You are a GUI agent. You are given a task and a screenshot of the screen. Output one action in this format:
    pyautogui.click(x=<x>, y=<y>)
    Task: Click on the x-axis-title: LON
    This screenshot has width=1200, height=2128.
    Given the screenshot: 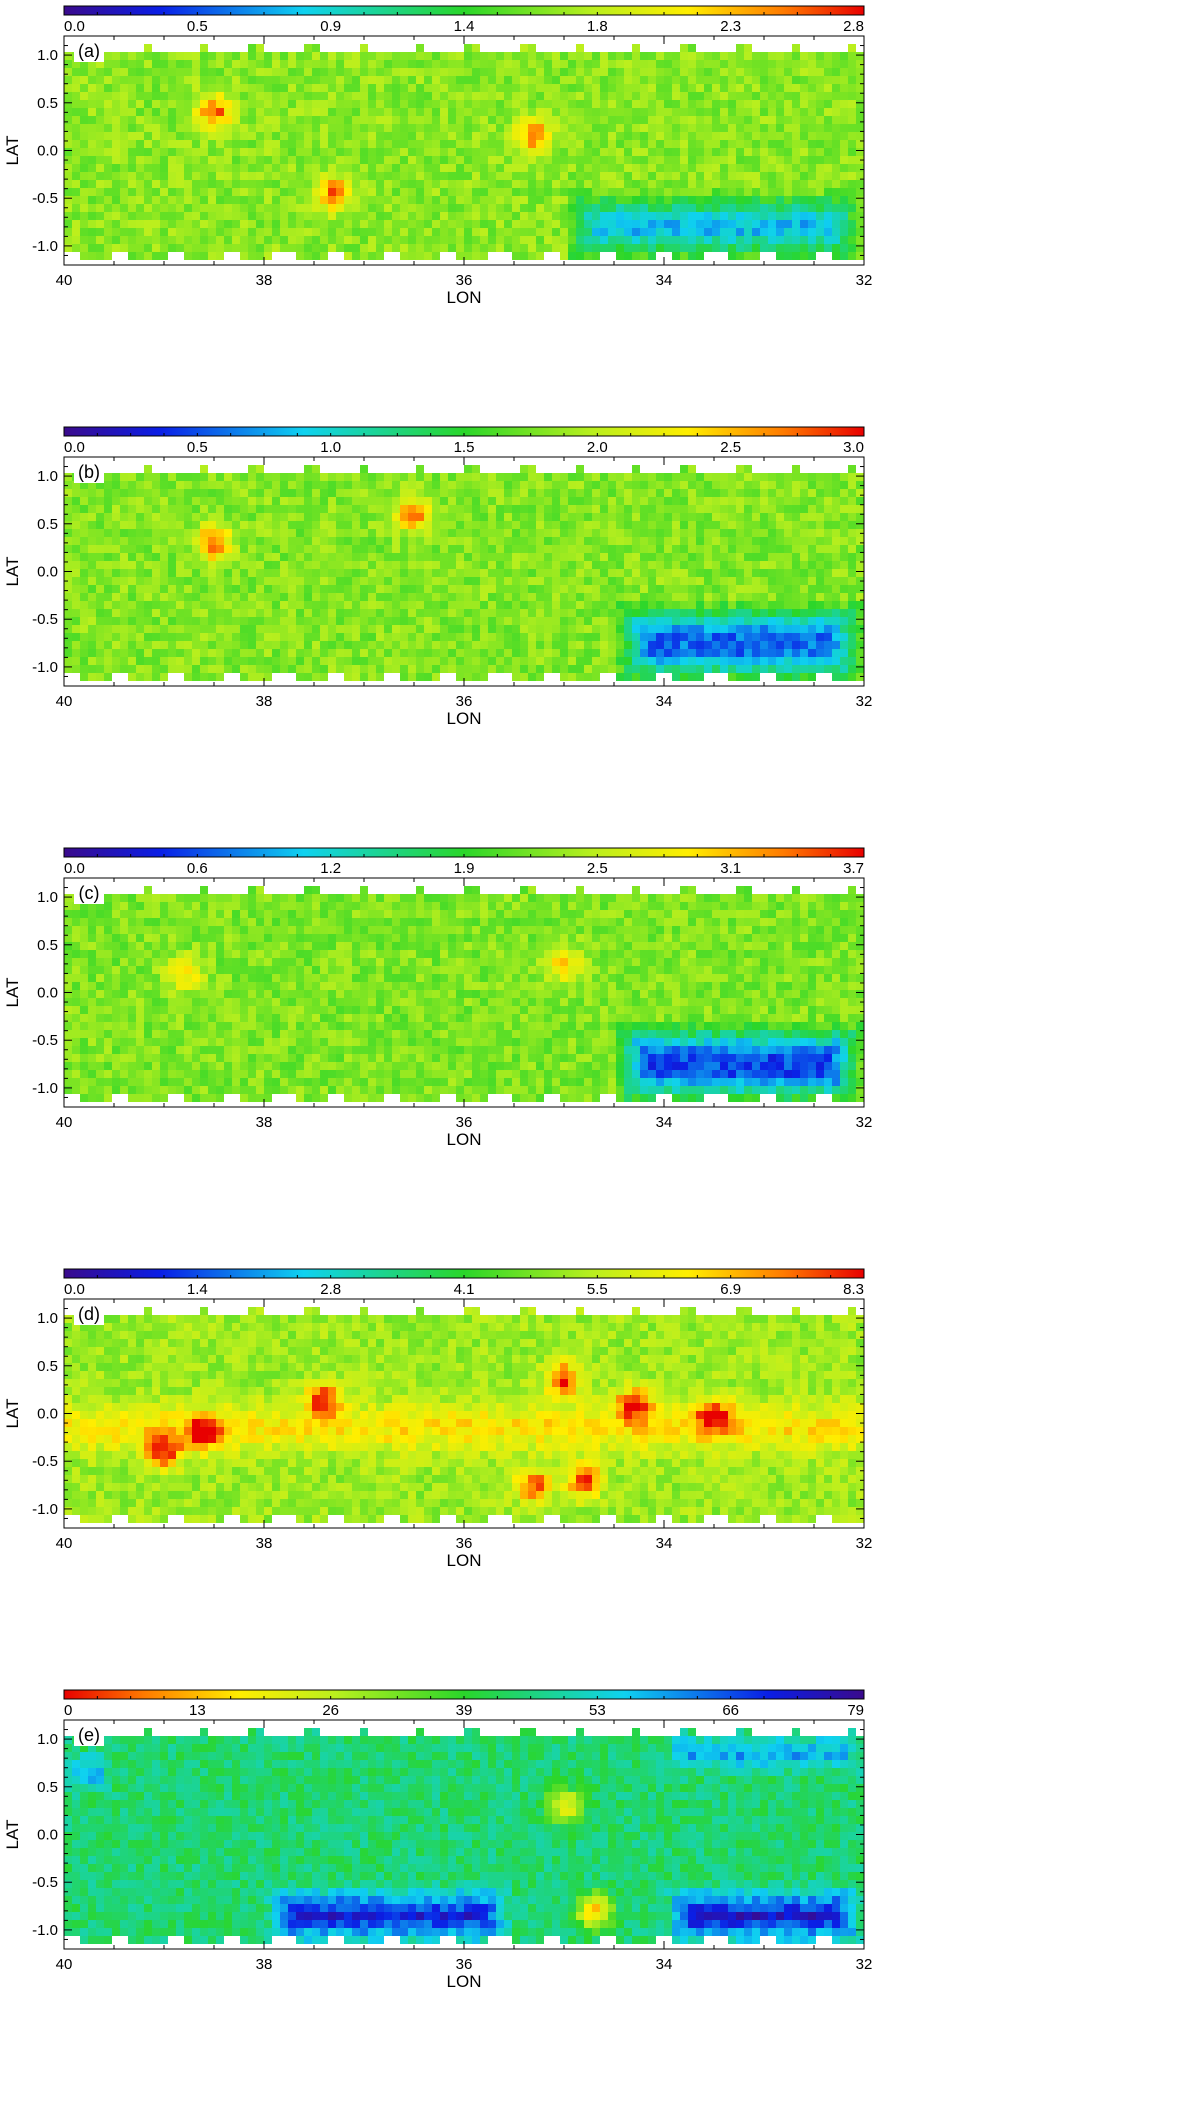 What is the action you would take?
    pyautogui.click(x=464, y=297)
    